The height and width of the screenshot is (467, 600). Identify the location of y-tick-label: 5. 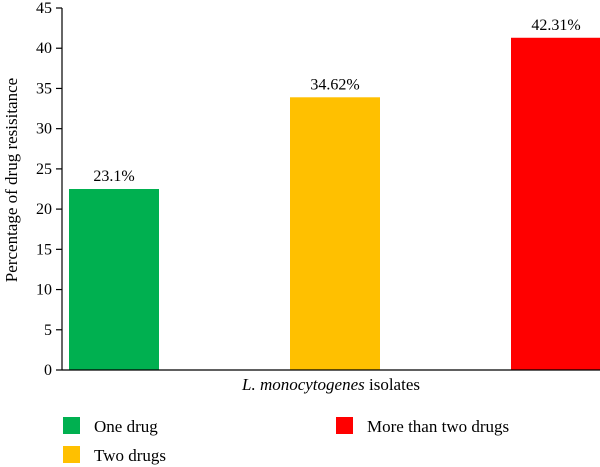
(48, 330).